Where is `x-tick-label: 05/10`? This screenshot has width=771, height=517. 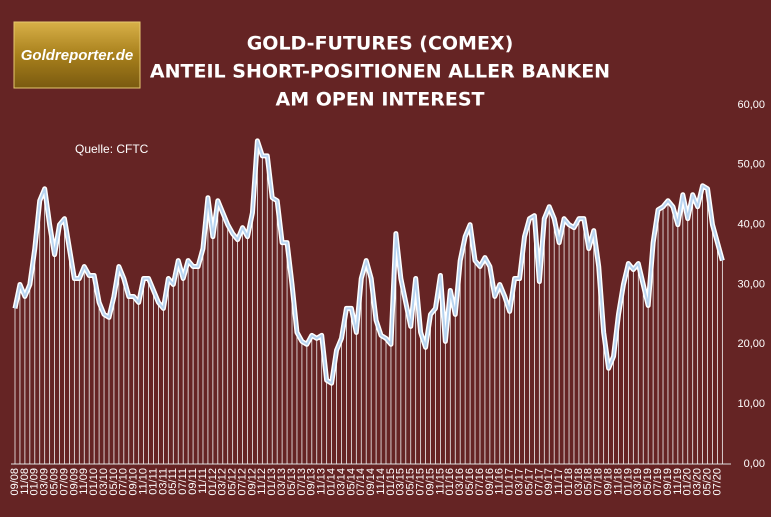 x-tick-label: 05/10 is located at coordinates (114, 482).